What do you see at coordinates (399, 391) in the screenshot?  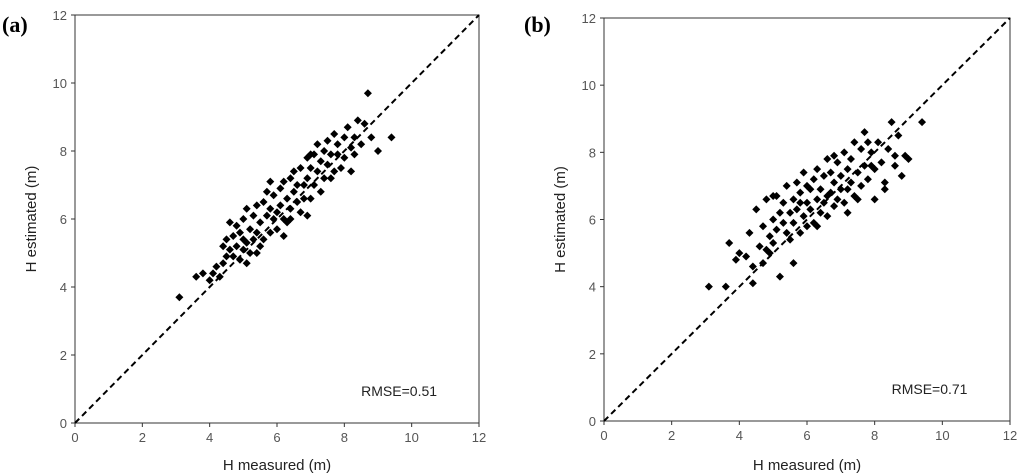 I see `rmse-annotation: RMSE=0.51` at bounding box center [399, 391].